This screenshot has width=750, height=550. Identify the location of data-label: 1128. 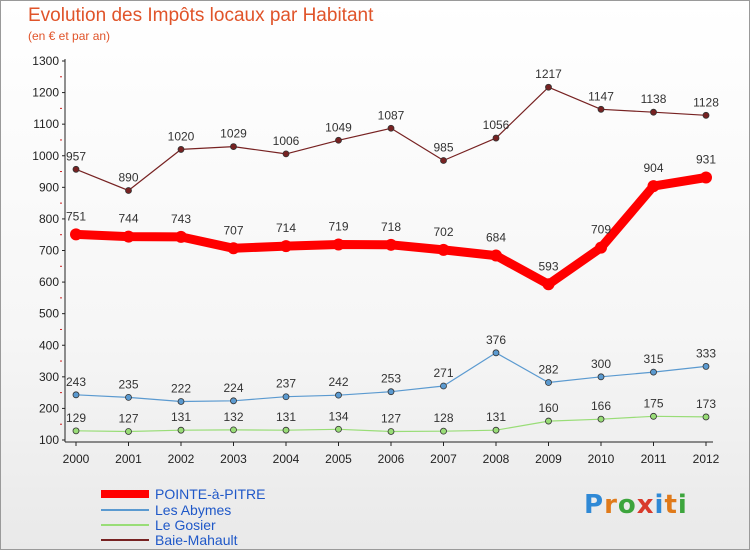
(706, 102).